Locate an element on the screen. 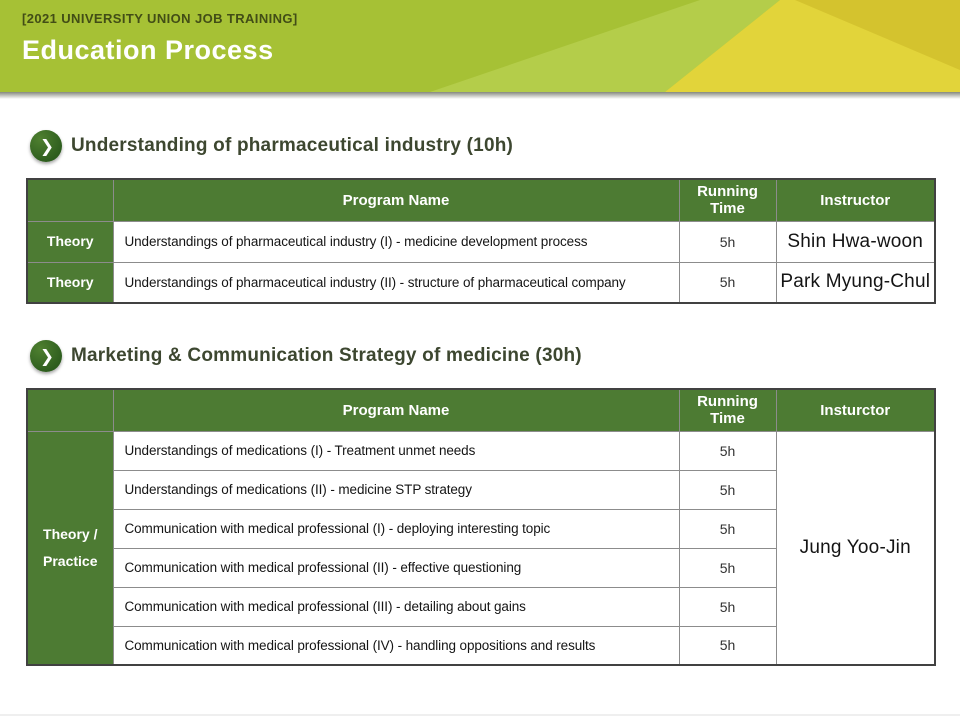 This screenshot has height=720, width=960. instructor-cell: Shin Hwa-woon is located at coordinates (855, 241).